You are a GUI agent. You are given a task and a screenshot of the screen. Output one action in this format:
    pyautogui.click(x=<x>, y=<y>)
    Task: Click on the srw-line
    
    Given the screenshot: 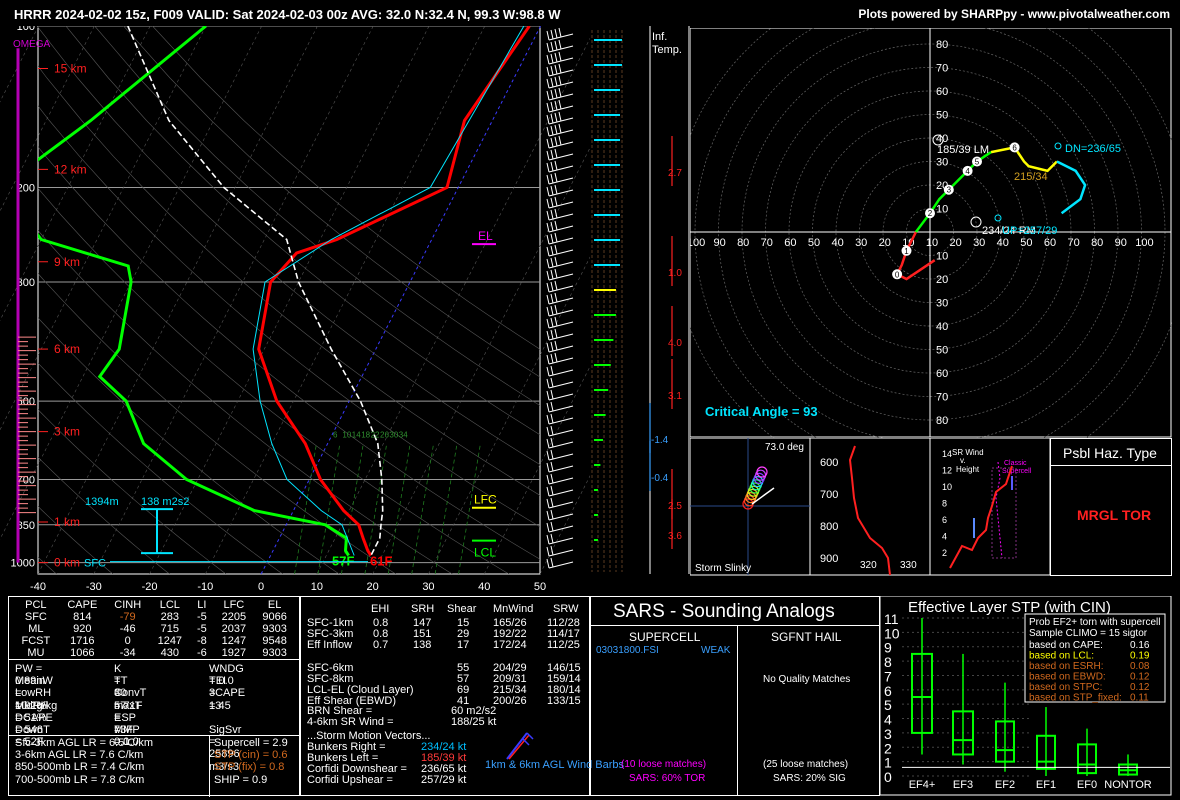 What is the action you would take?
    pyautogui.click(x=981, y=517)
    